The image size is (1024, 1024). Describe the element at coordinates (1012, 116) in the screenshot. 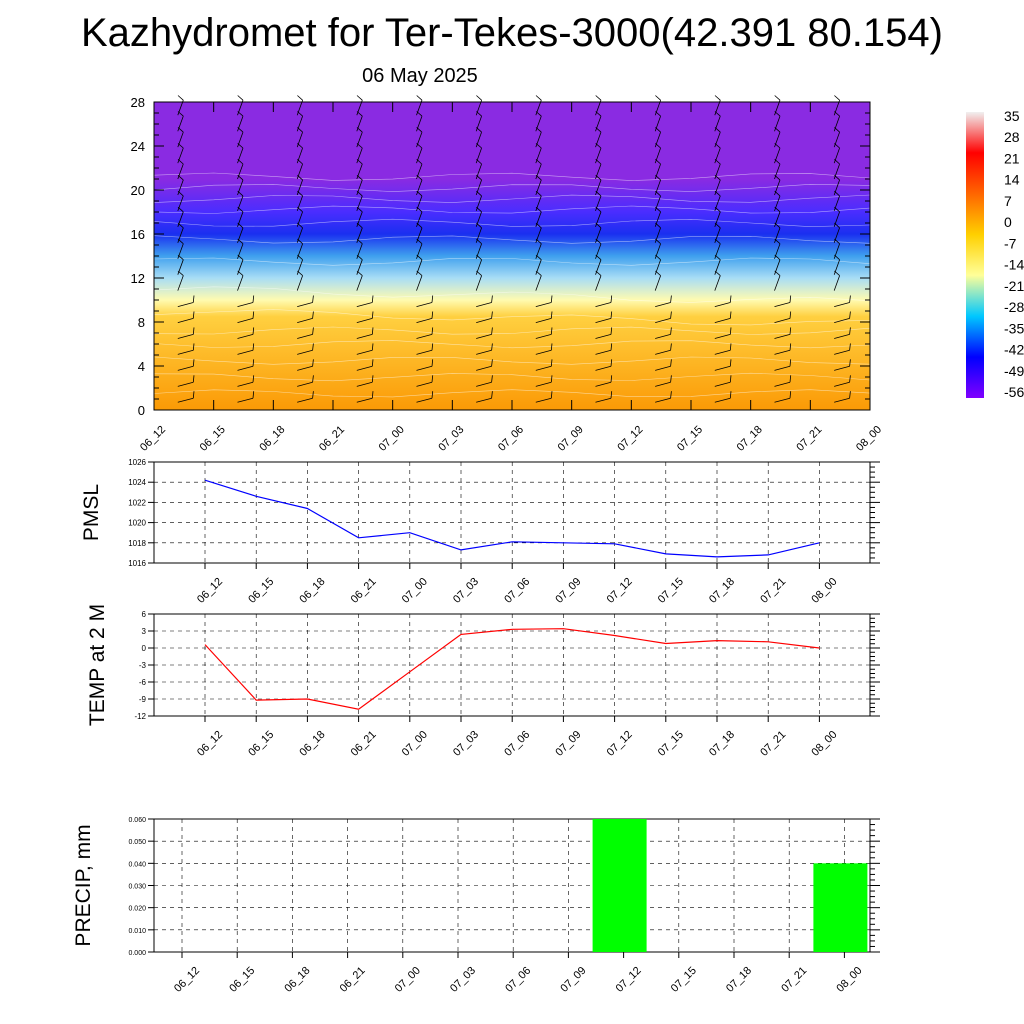

I see `colorbar-label-0: 35` at that location.